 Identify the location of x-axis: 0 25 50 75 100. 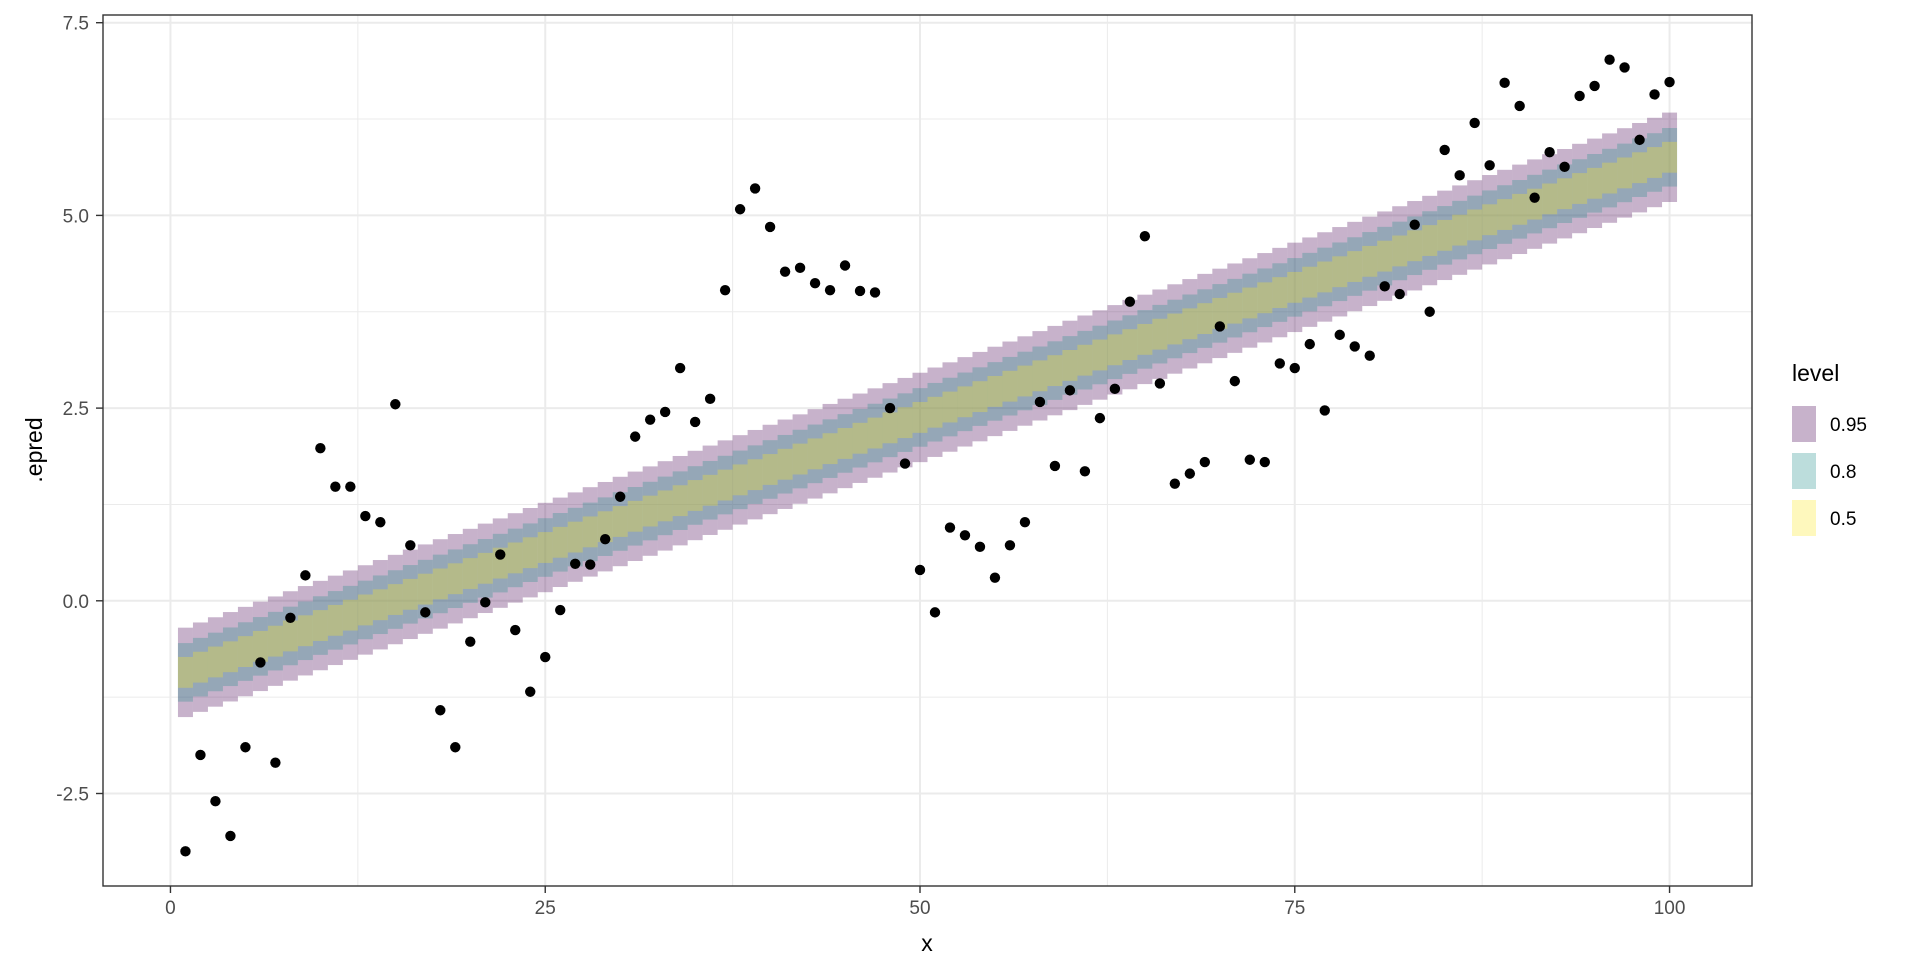
(925, 902).